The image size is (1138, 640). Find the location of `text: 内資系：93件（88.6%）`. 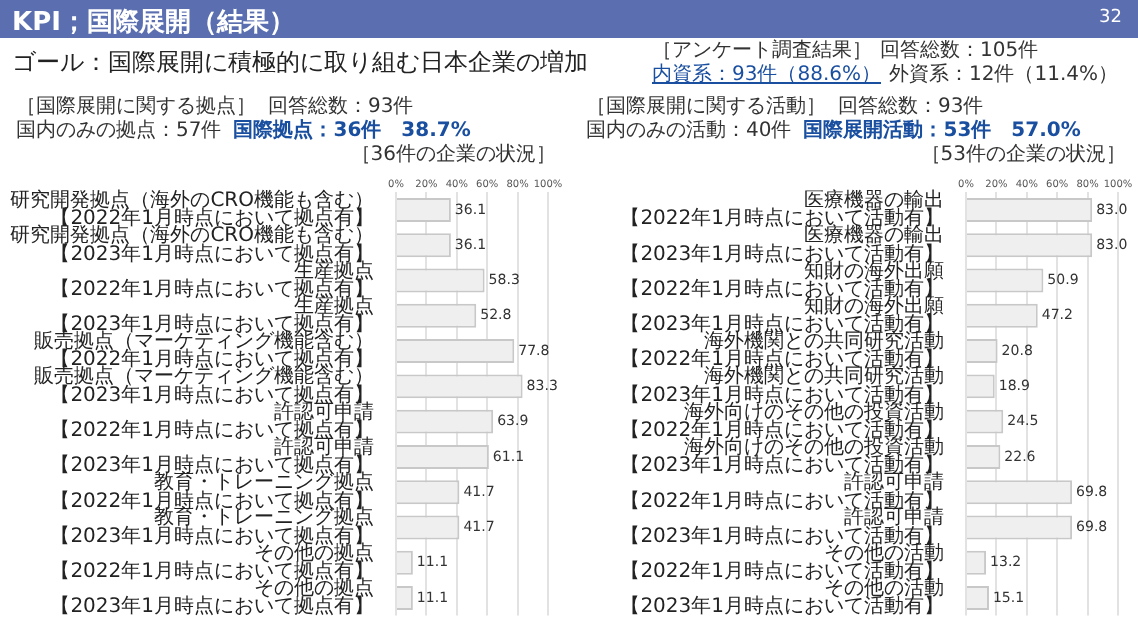

text: 内資系：93件（88.6%） is located at coordinates (766, 75).